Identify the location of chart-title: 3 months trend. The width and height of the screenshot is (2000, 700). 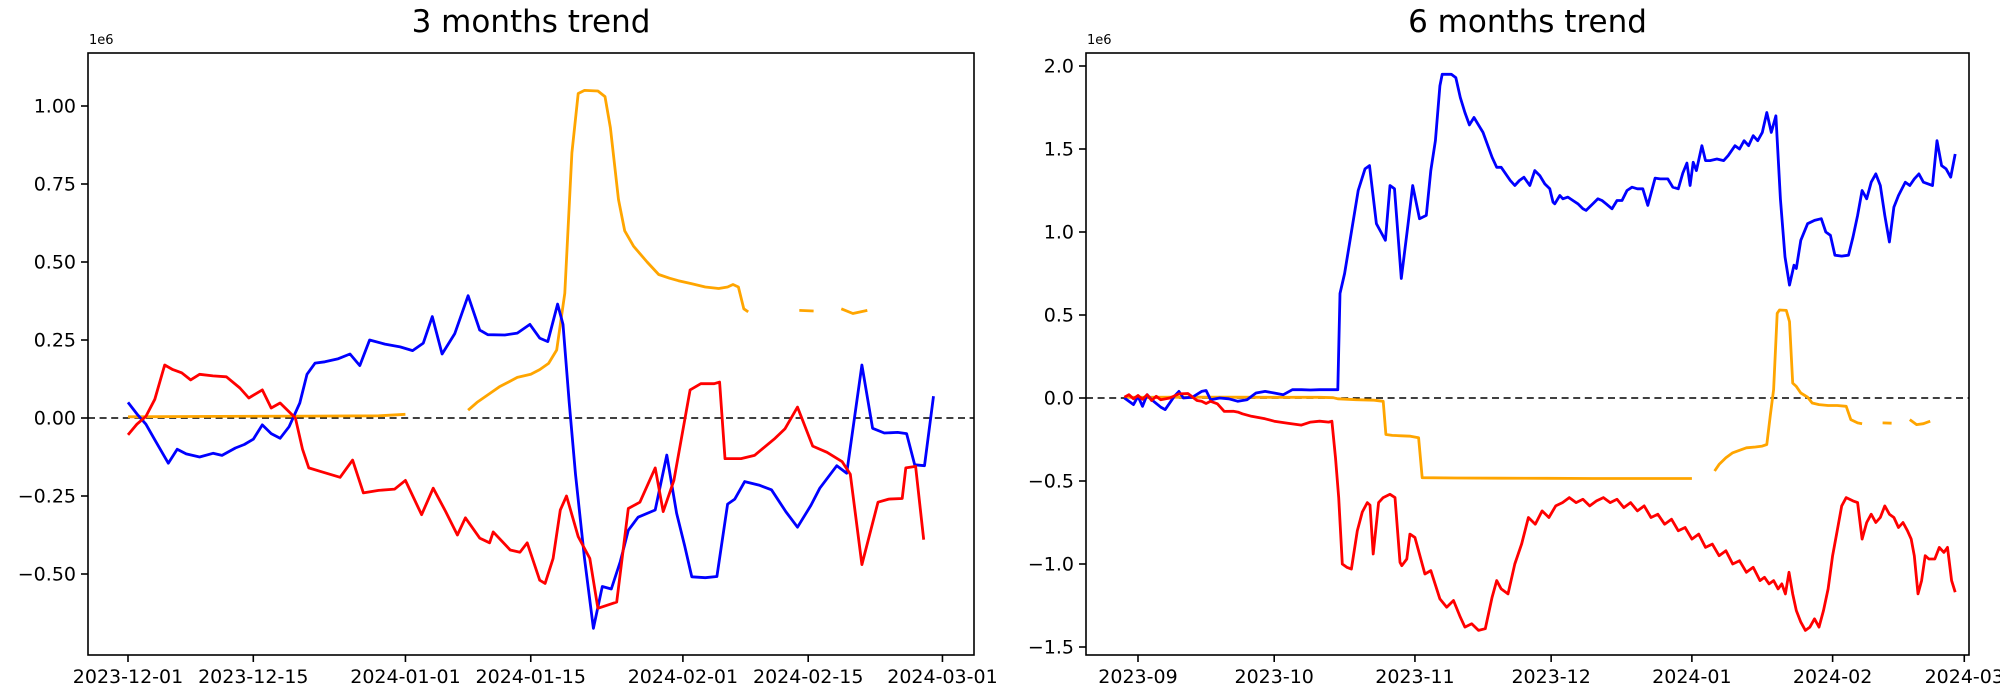
(531, 22).